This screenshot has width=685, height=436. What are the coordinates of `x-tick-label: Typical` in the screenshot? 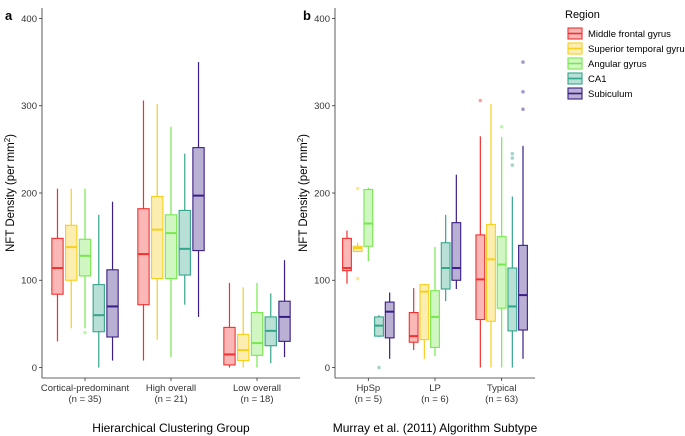 It's located at (502, 388).